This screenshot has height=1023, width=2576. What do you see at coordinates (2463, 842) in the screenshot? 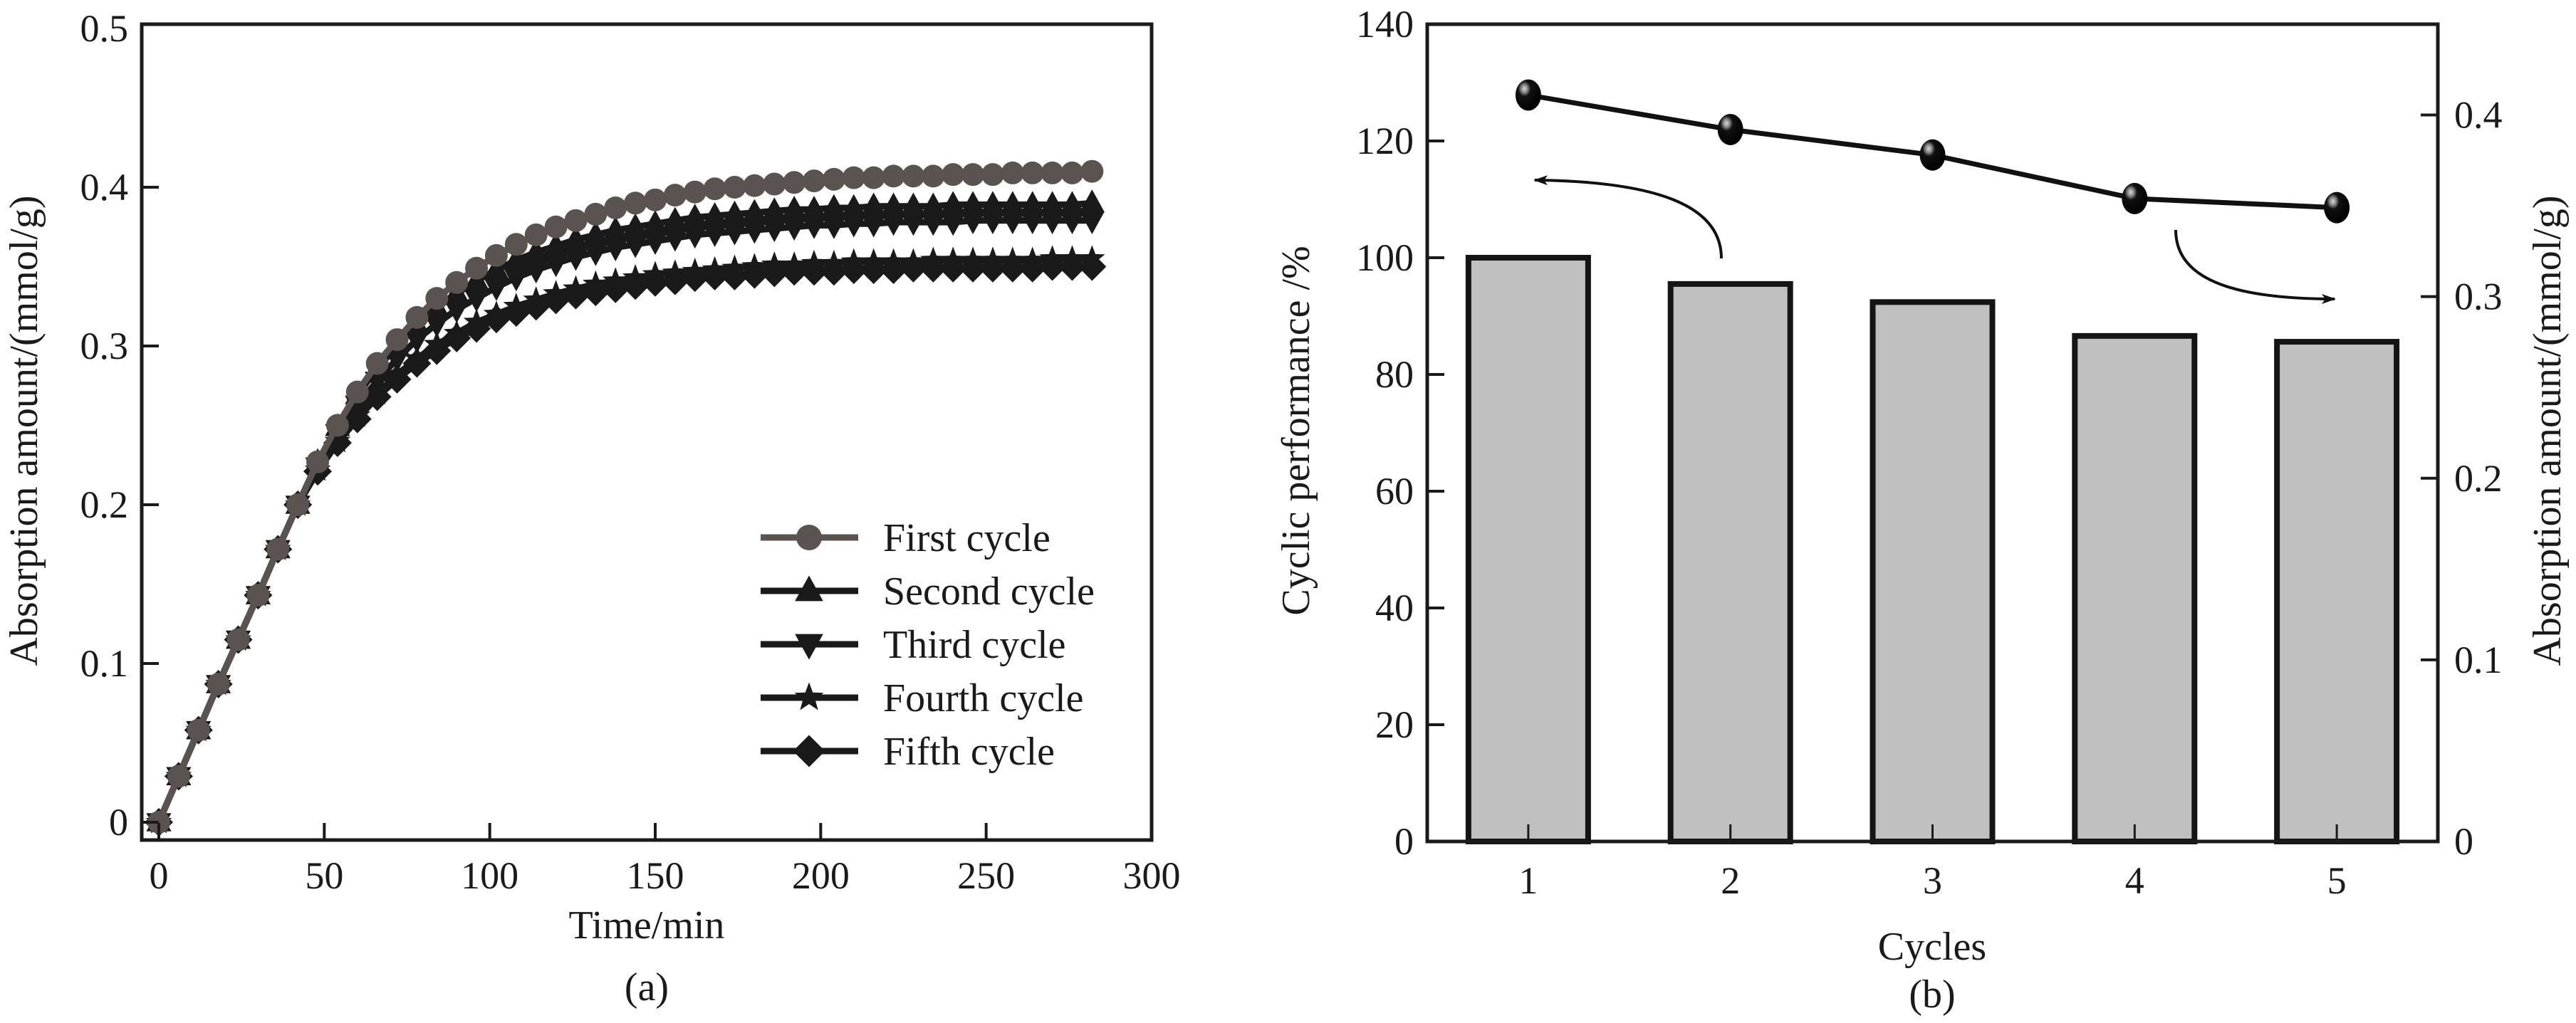
I see `y2-tick-label: 0` at bounding box center [2463, 842].